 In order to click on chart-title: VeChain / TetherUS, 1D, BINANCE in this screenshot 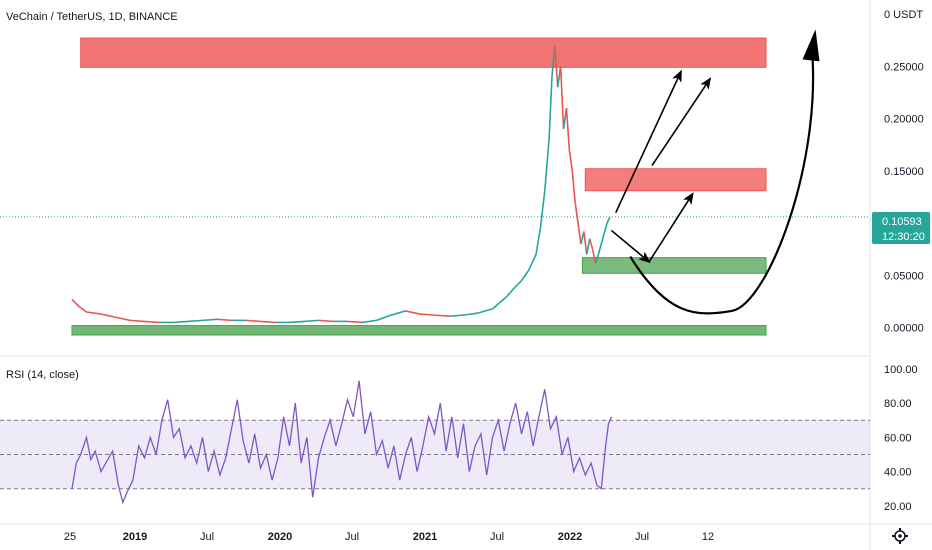, I will do `click(92, 17)`.